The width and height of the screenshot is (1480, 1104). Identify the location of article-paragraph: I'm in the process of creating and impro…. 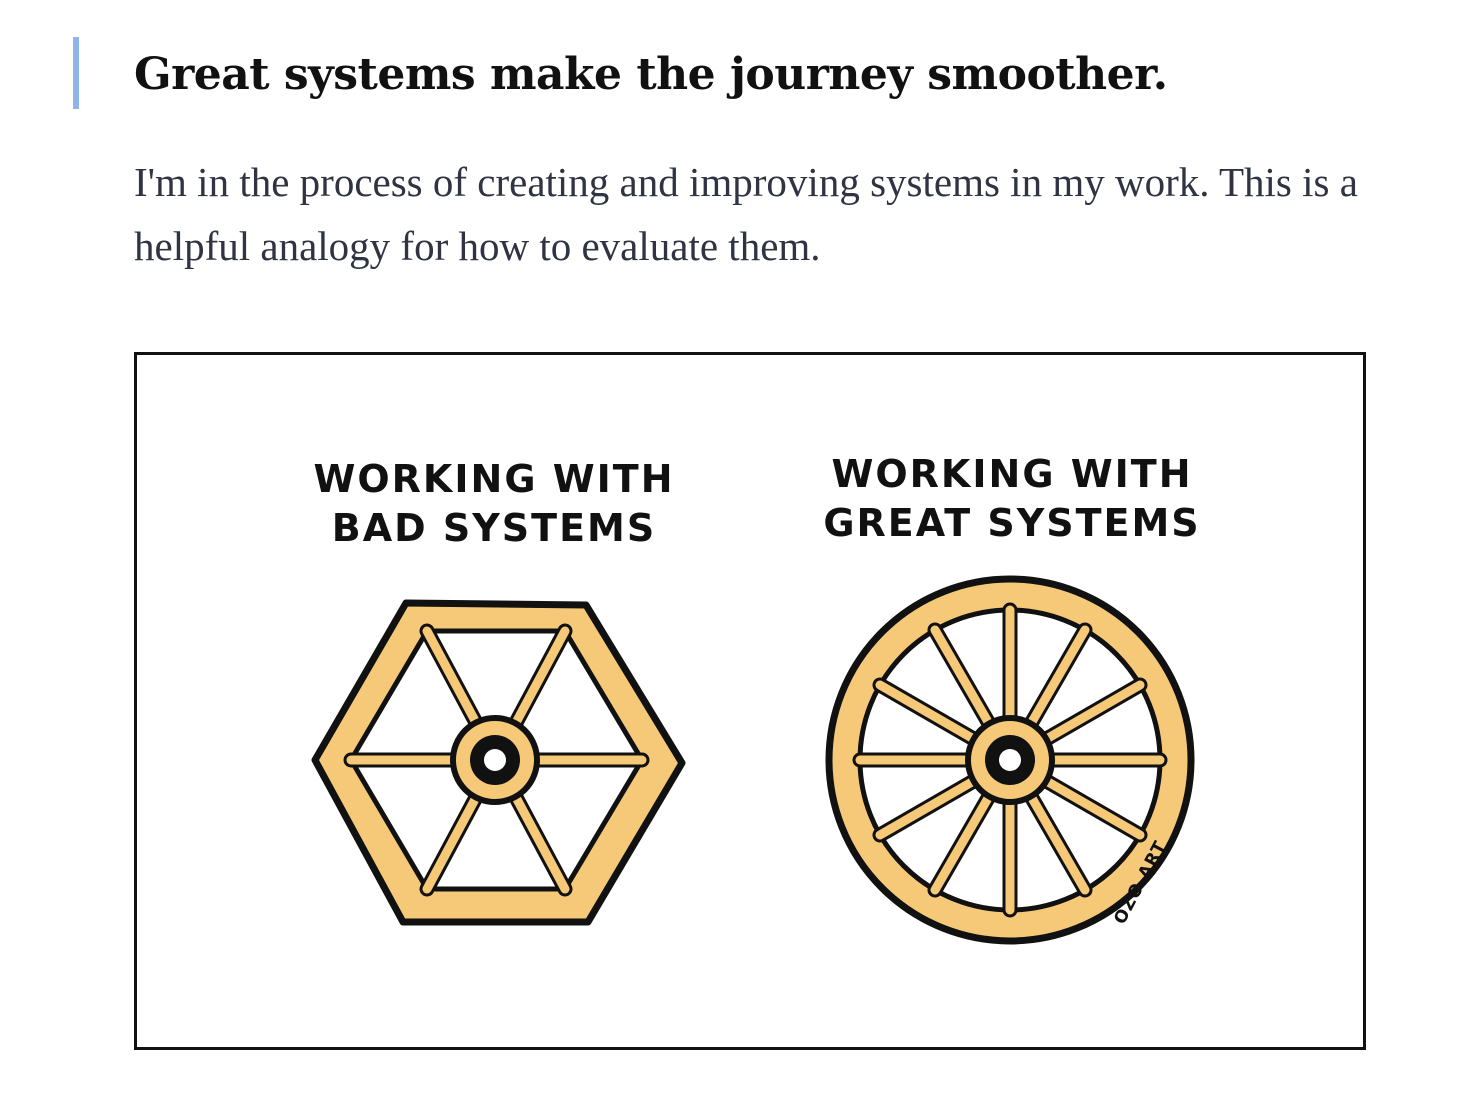
(746, 214).